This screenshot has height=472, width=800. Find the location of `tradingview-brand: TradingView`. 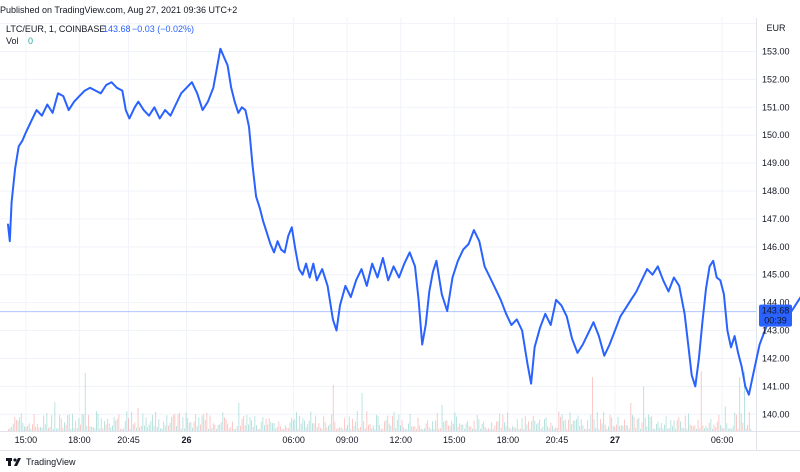

tradingview-brand: TradingView is located at coordinates (41, 462).